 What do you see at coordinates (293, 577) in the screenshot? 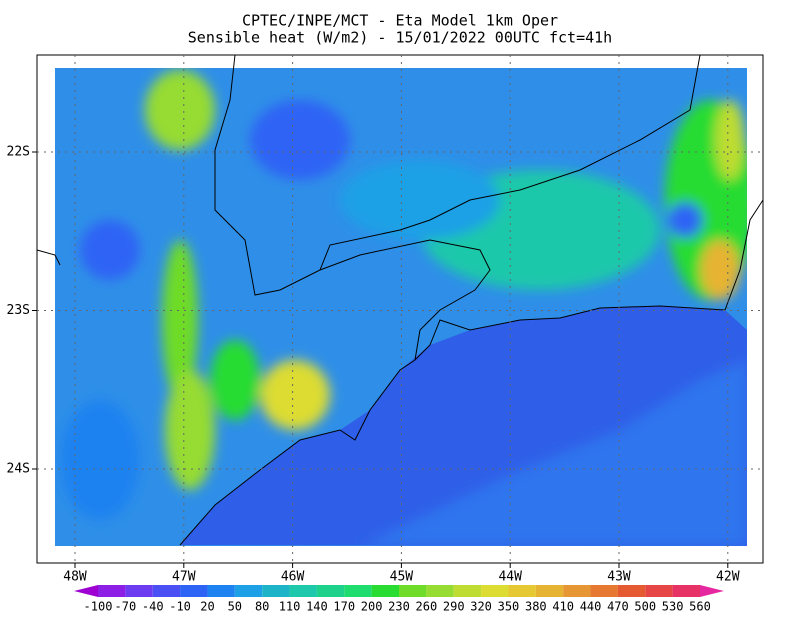
I see `lon-tick-label: 46W` at bounding box center [293, 577].